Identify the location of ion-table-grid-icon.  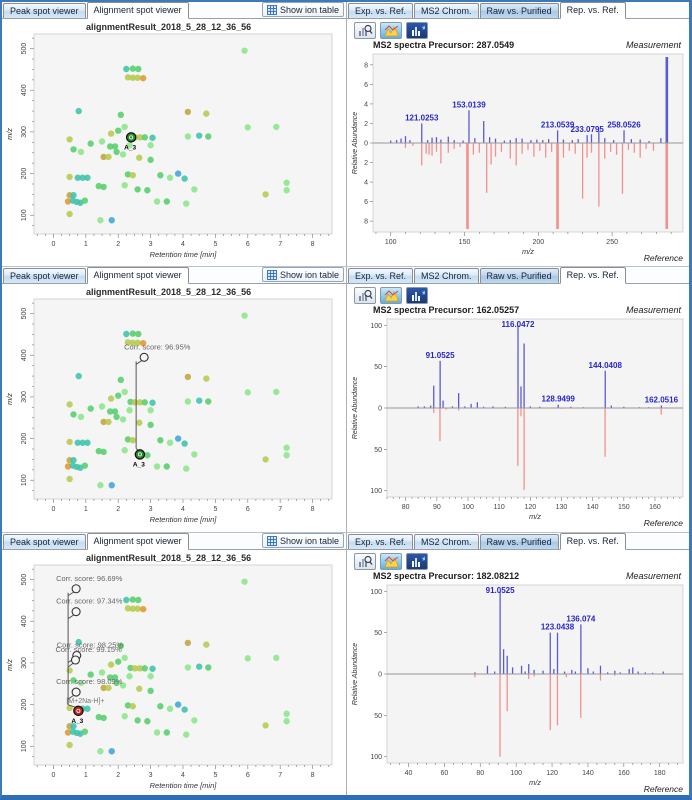
(271, 9).